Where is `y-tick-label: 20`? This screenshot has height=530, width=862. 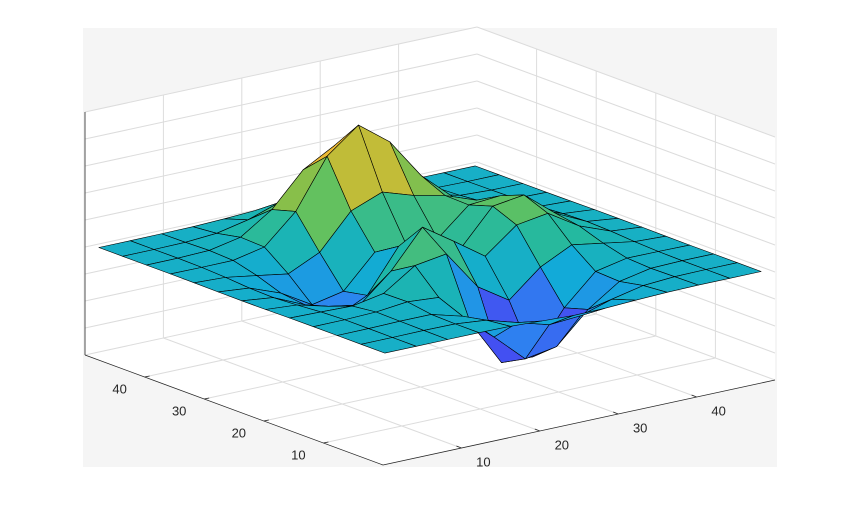 y-tick-label: 20 is located at coordinates (239, 432).